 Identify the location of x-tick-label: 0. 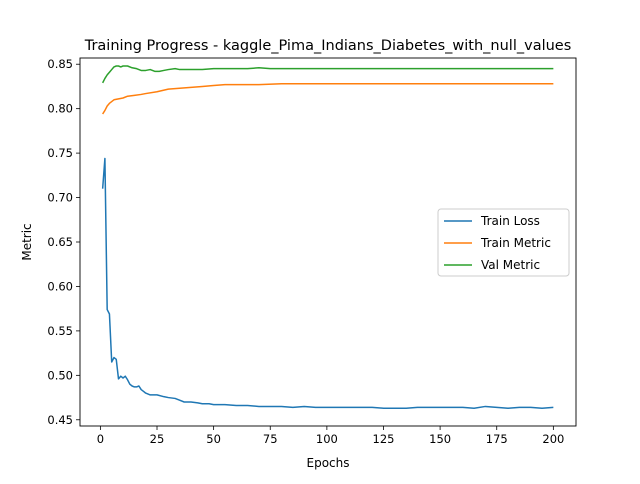
(100, 439).